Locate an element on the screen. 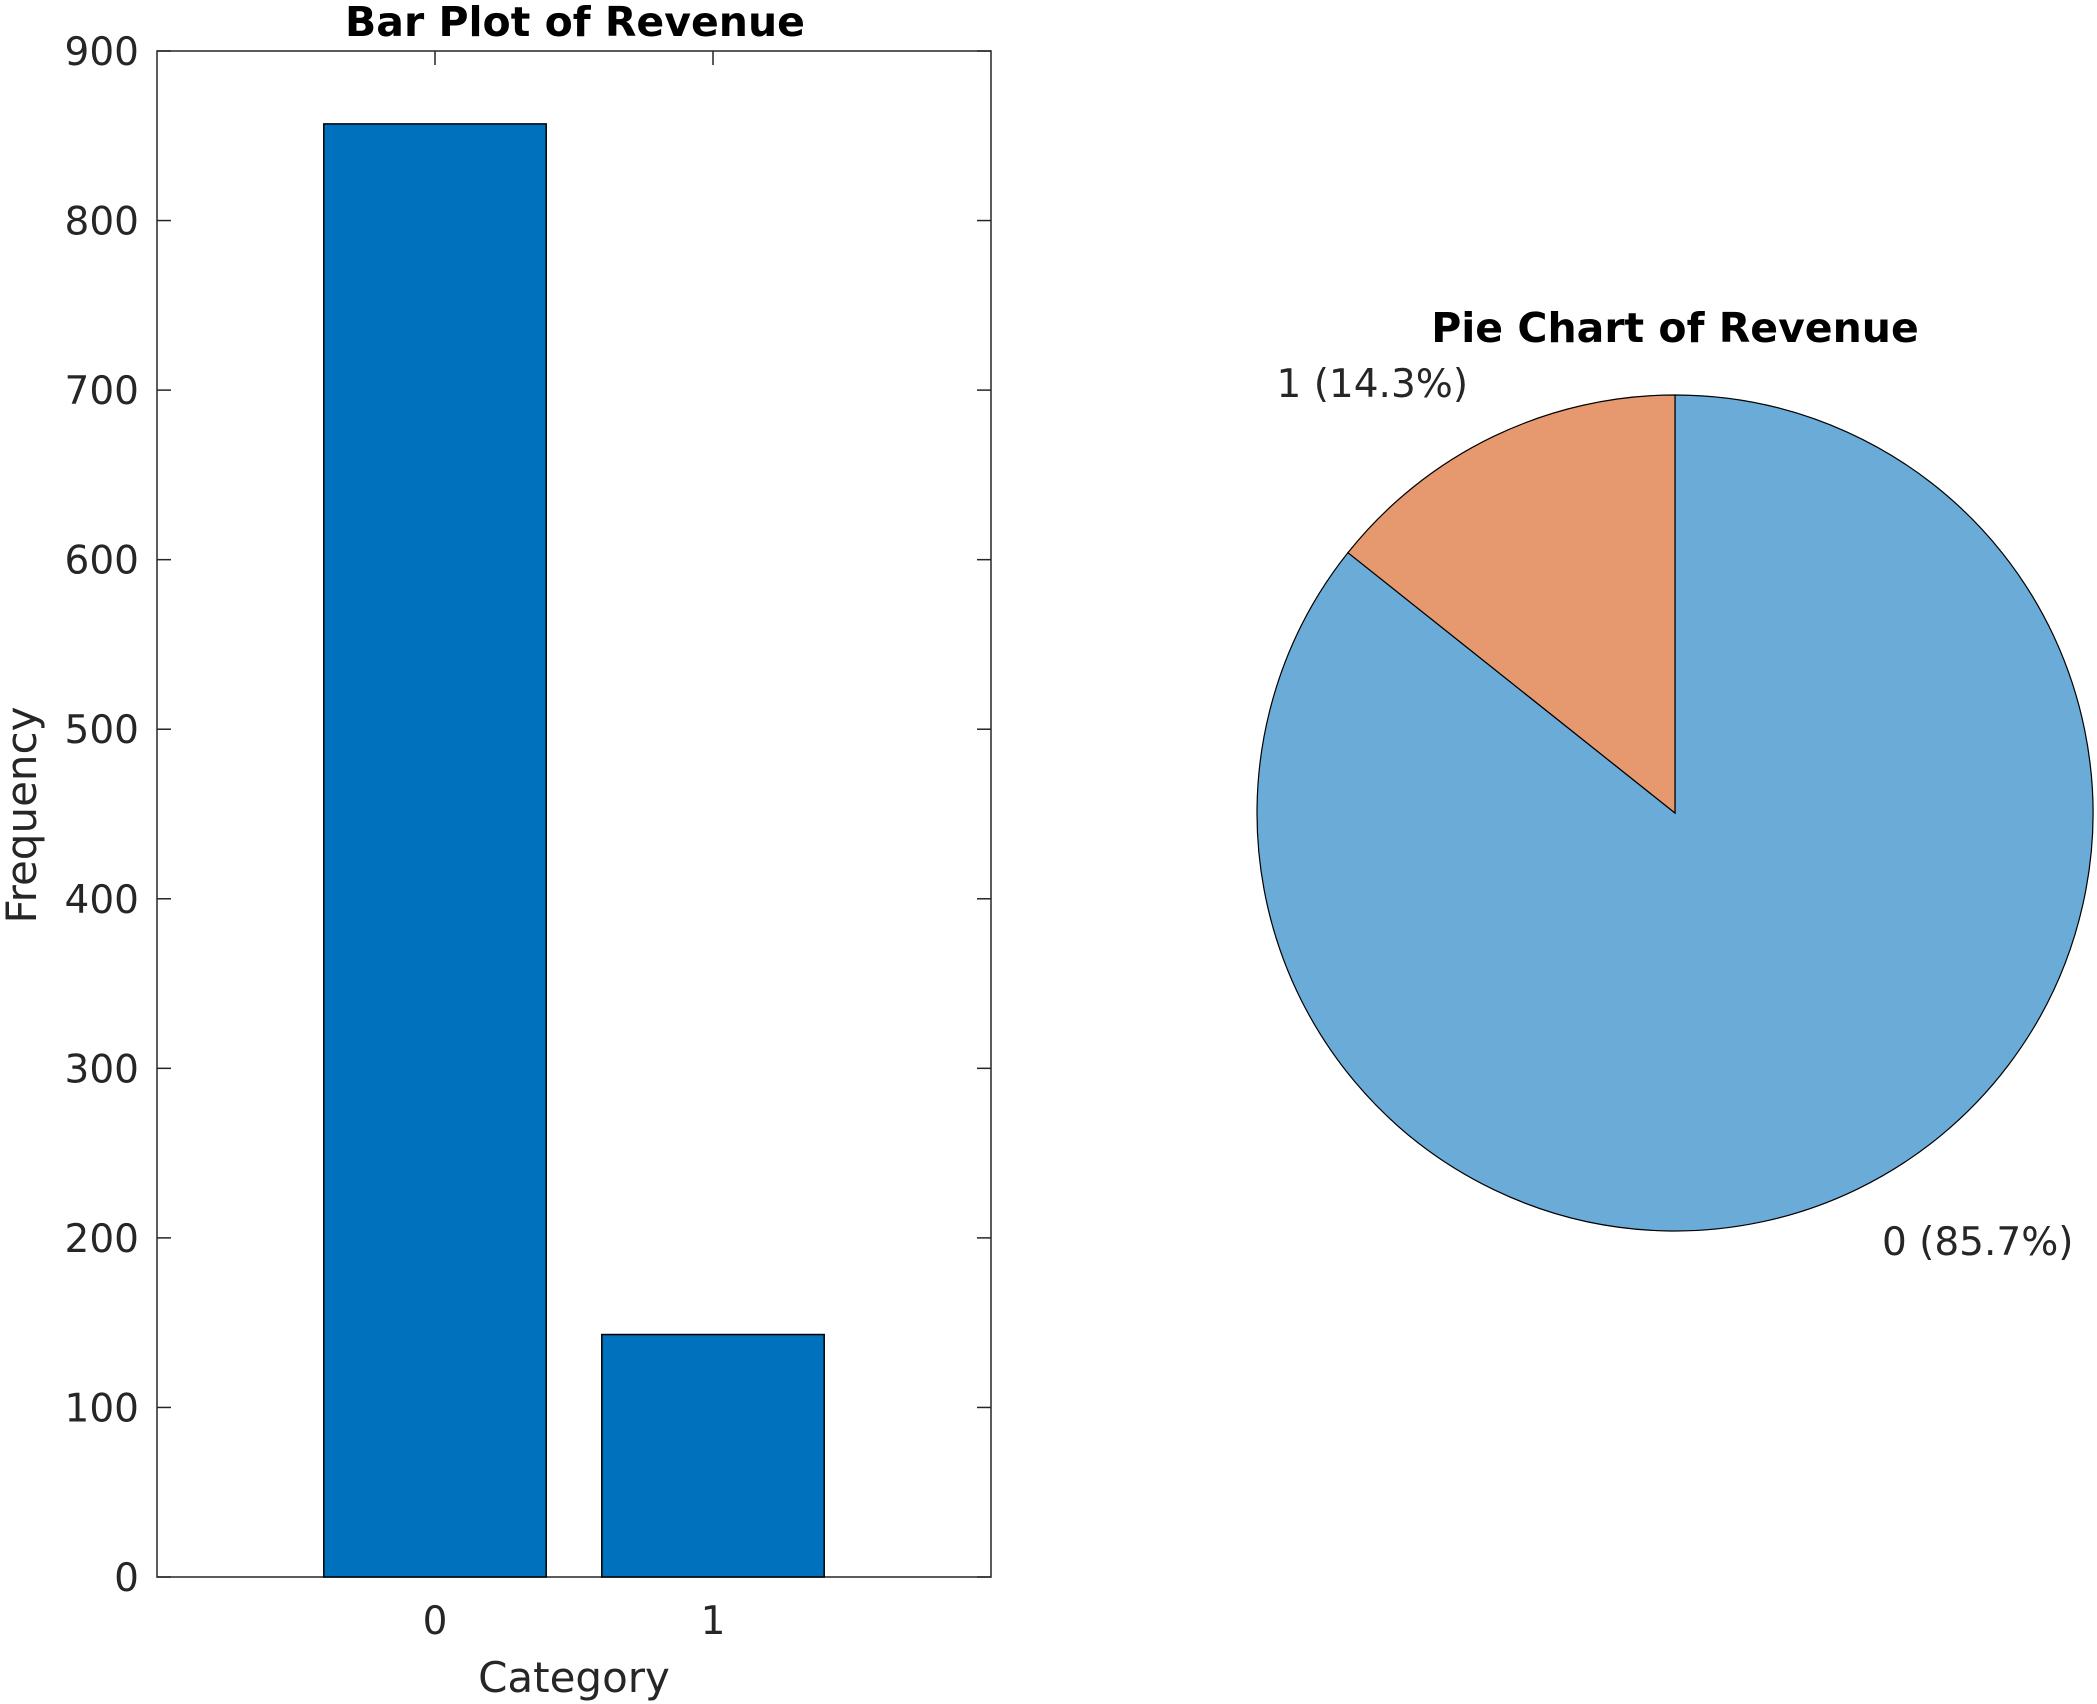 Image resolution: width=2097 pixels, height=1704 pixels. y-tick-label: 300 is located at coordinates (102, 1069).